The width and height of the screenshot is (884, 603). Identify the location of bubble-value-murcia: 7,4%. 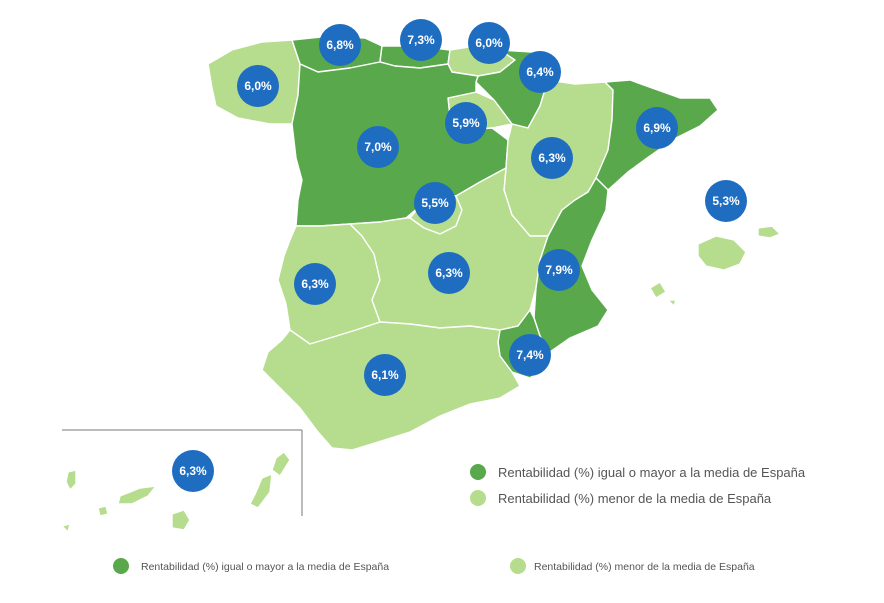
(530, 355).